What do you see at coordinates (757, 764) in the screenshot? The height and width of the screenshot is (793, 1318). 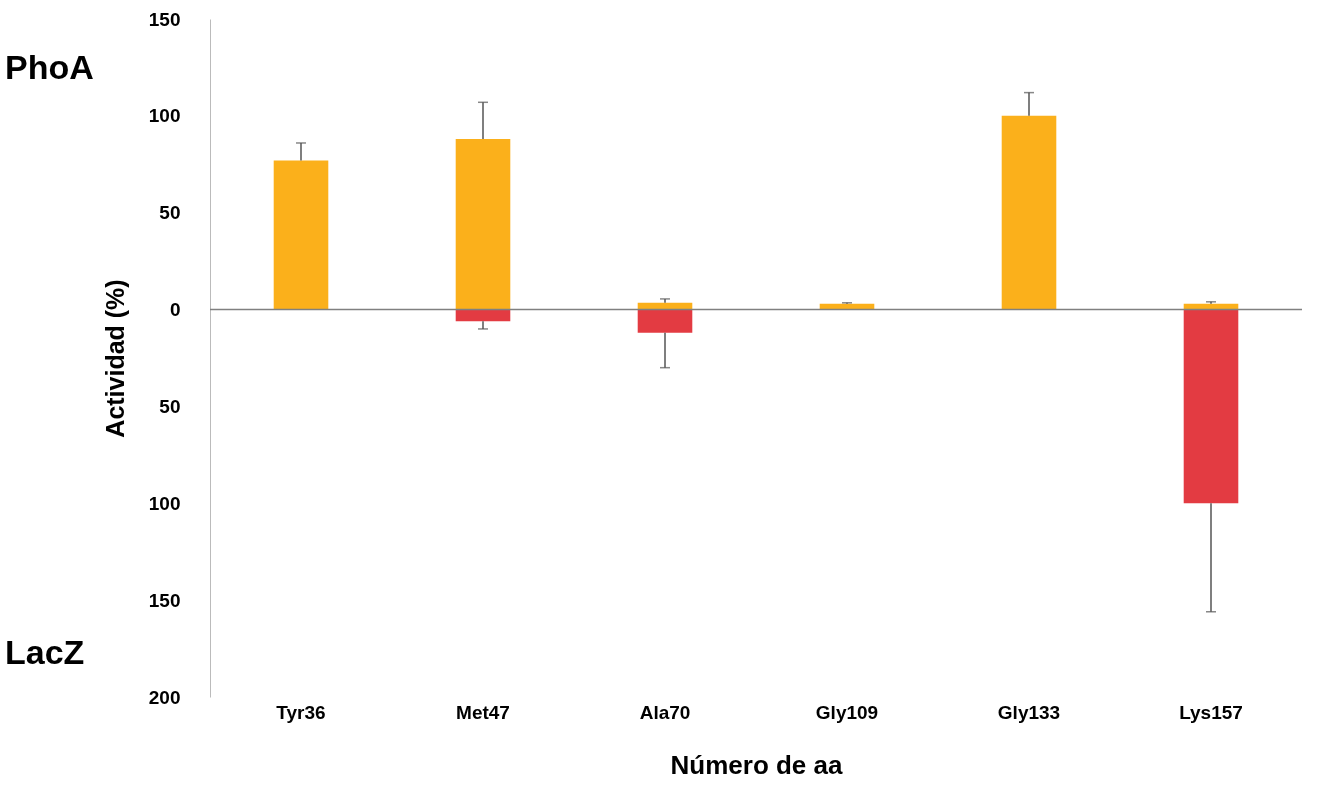 I see `x-axis-title: Número de aa` at bounding box center [757, 764].